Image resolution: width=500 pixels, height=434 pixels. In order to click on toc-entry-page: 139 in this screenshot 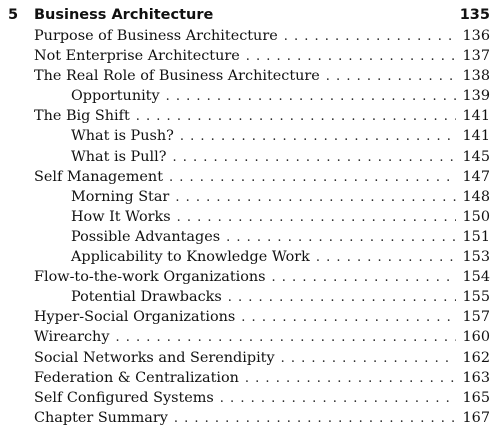, I will do `click(476, 96)`.